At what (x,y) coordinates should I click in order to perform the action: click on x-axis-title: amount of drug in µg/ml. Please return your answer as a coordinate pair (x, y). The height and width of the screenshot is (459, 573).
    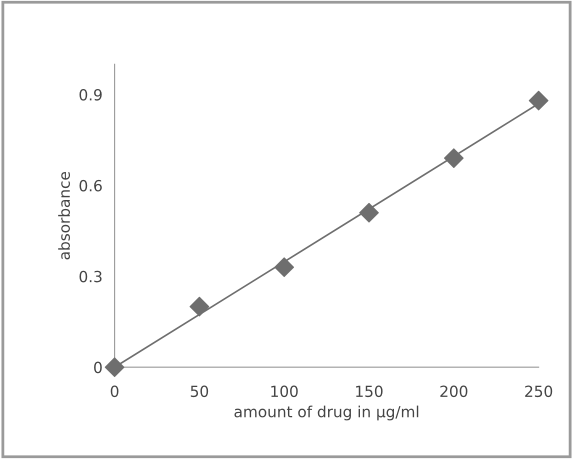
    Looking at the image, I should click on (326, 413).